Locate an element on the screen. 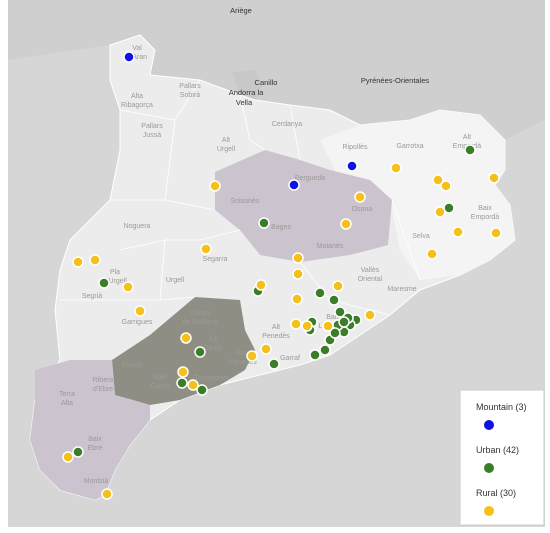 This screenshot has width=550, height=533. place-label: Selva is located at coordinates (421, 236).